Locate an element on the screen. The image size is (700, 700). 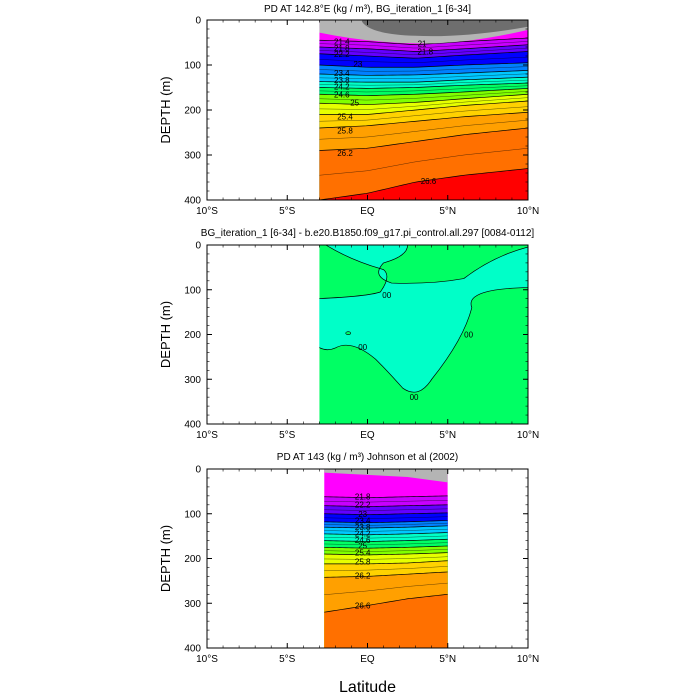
positive-region is located at coordinates (423, 319).